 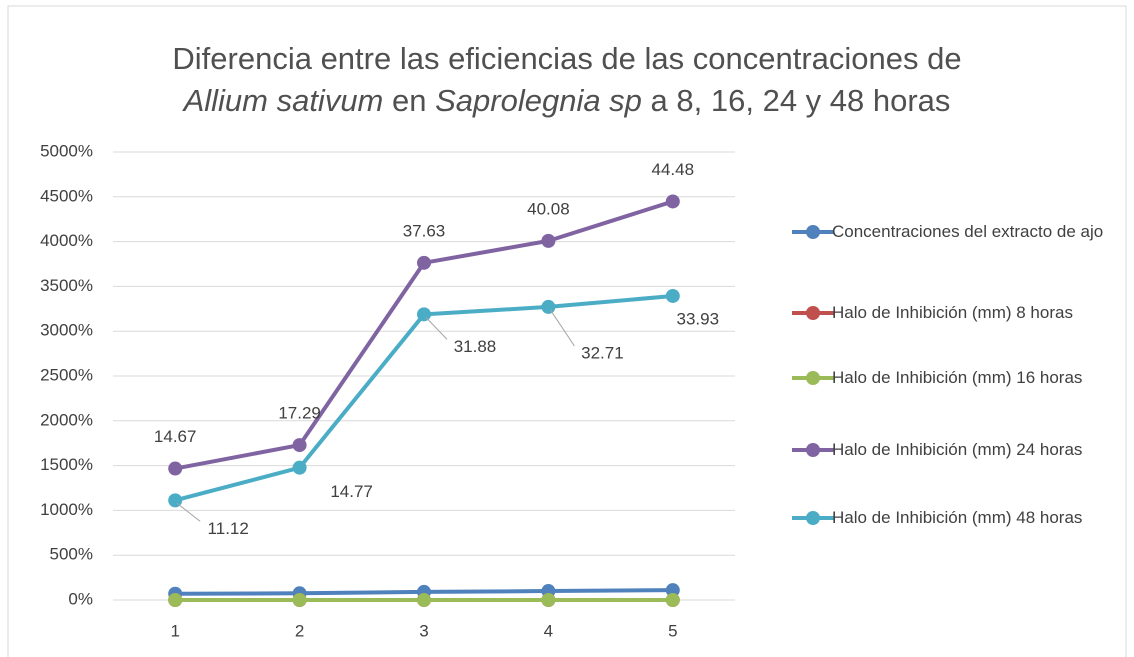 I want to click on y-tick-label: 0%, so click(x=80, y=598).